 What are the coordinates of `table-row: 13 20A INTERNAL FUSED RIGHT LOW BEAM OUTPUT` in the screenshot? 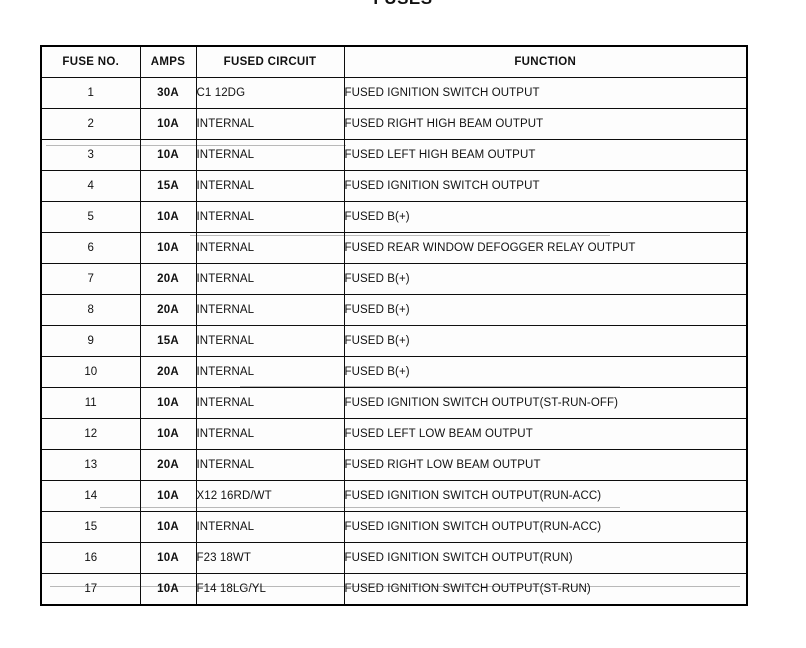 It's located at (394, 465).